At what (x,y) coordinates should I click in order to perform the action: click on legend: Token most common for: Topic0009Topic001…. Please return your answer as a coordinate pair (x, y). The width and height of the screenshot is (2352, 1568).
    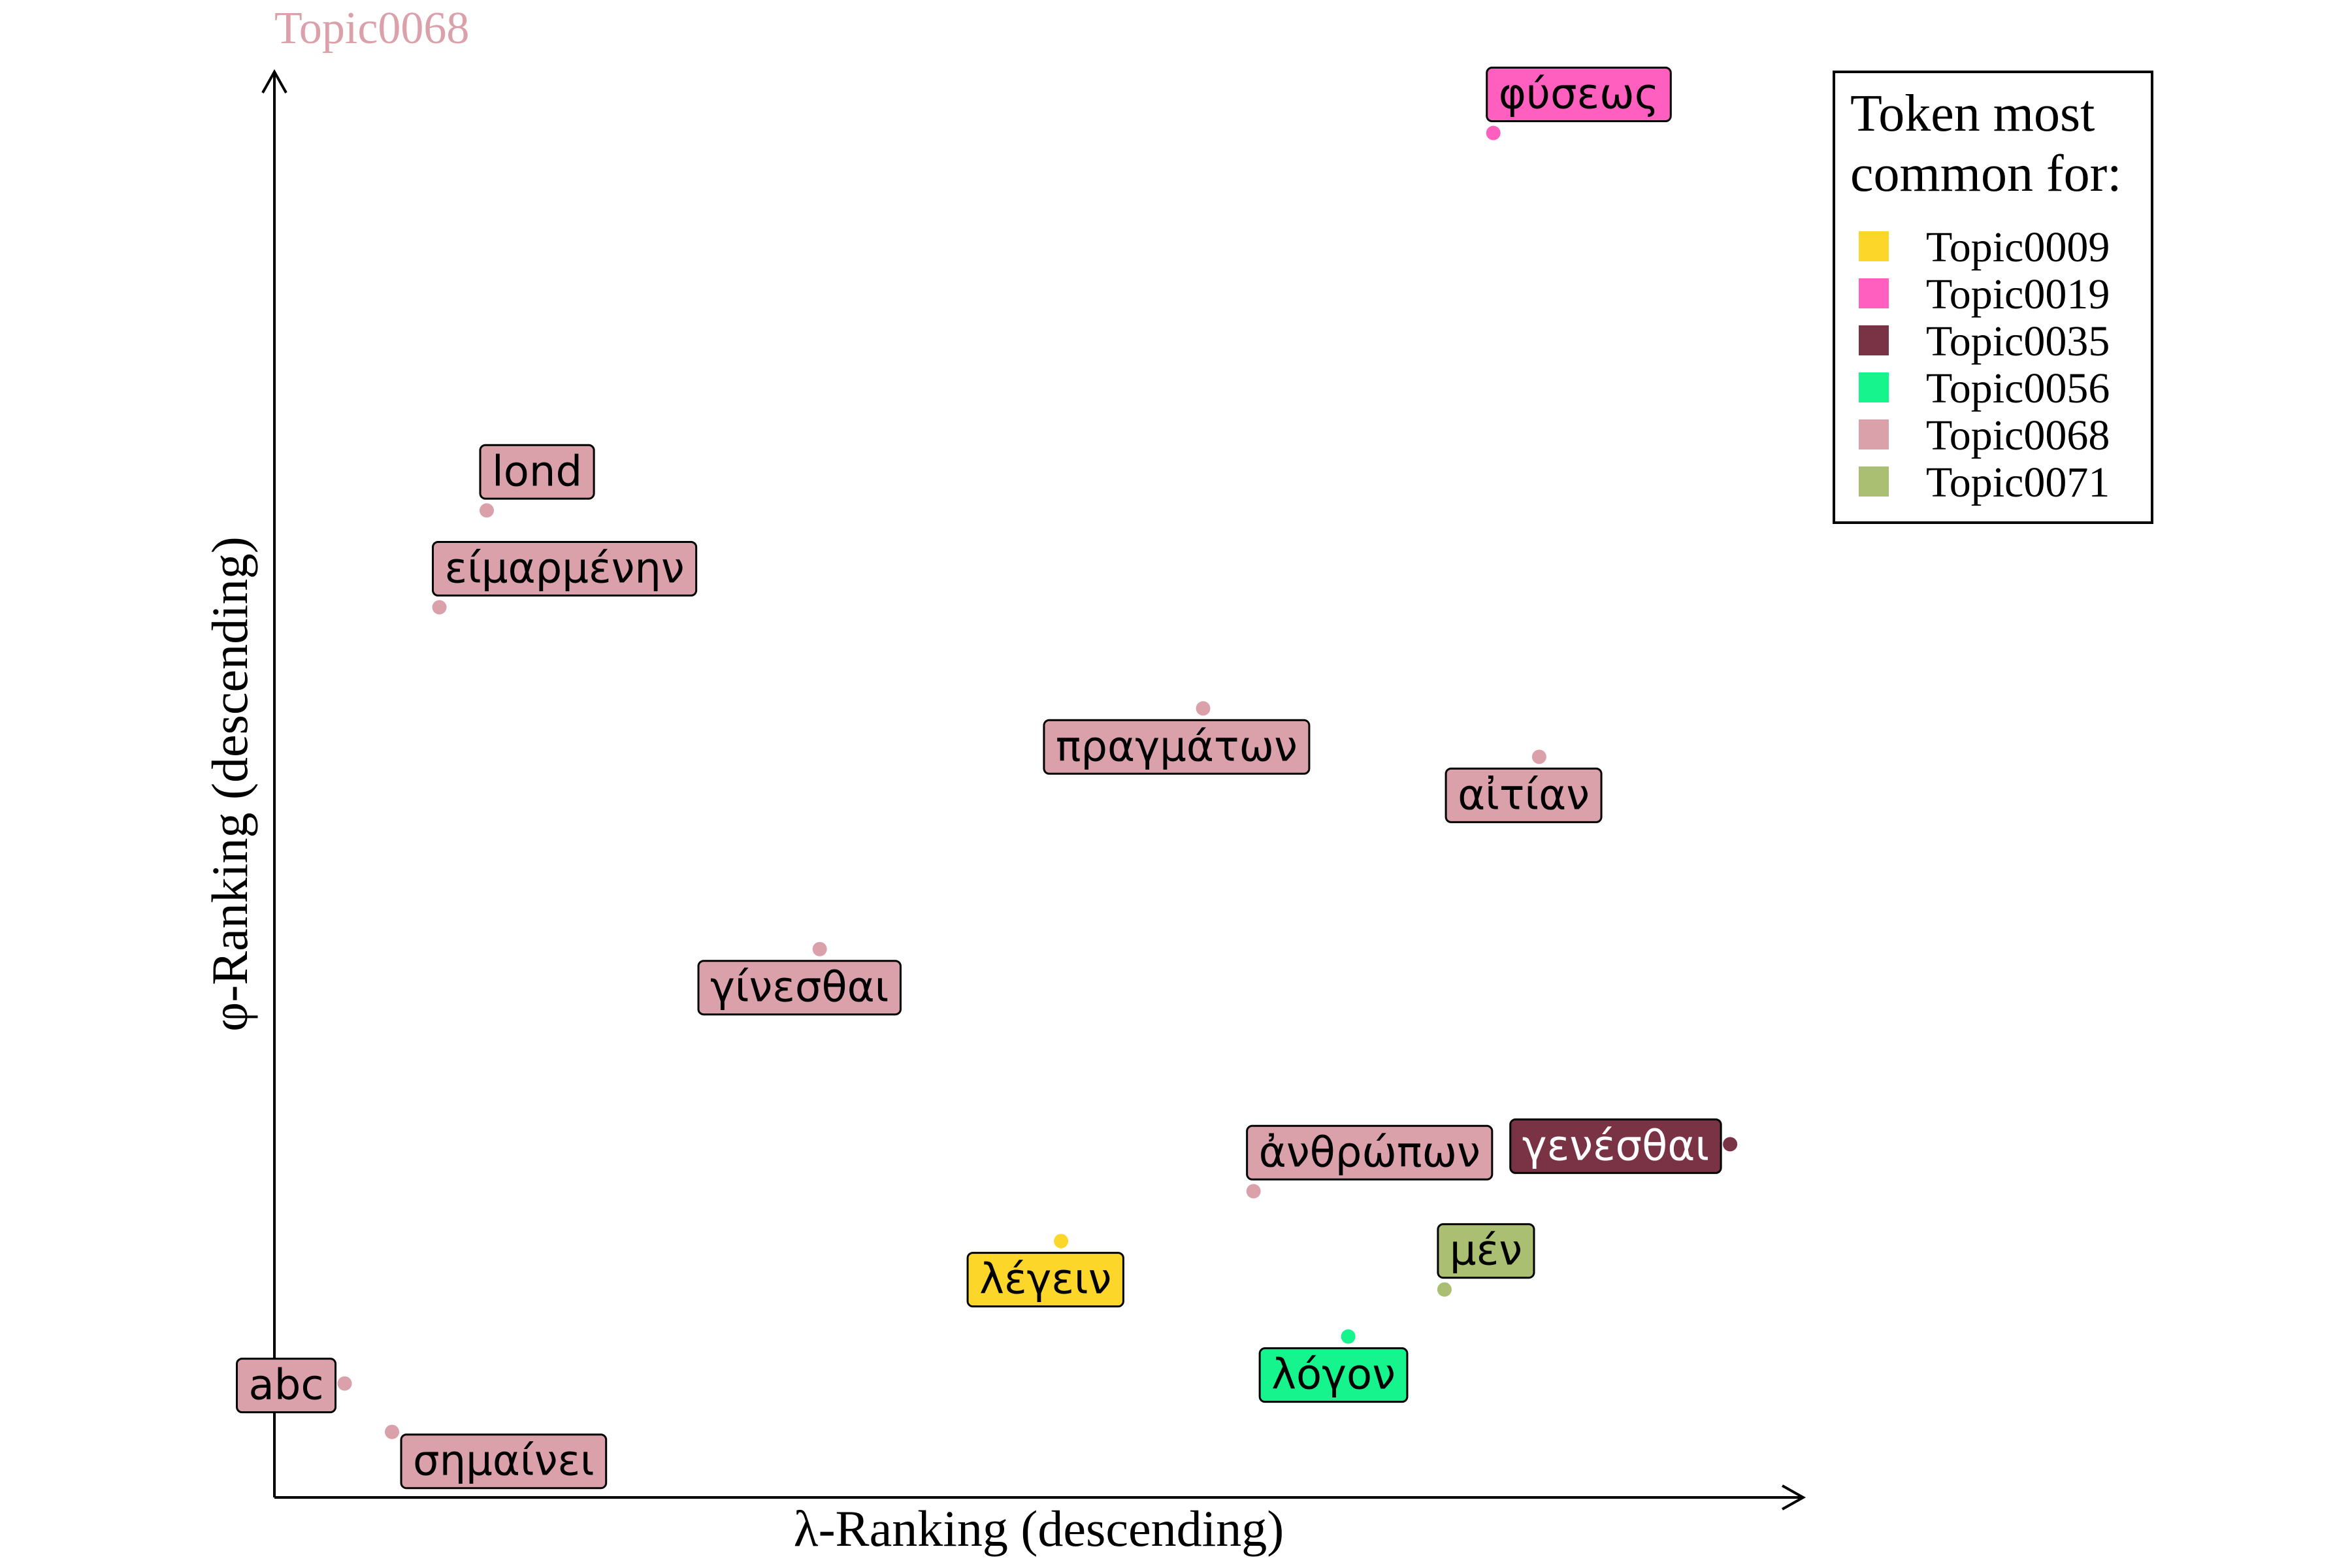
    Looking at the image, I should click on (1993, 297).